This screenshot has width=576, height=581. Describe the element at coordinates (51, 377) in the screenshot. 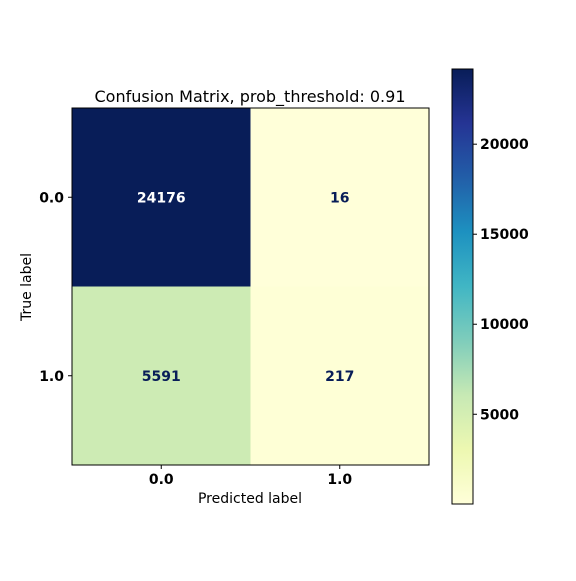

I see `y-tick-label: 1.0` at that location.